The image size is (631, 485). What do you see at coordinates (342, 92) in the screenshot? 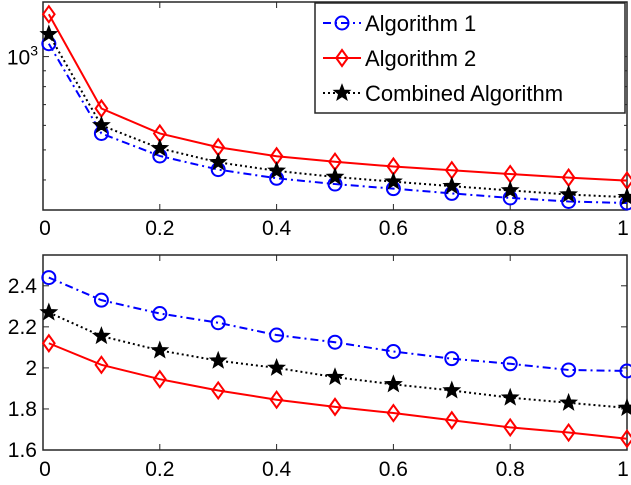
I see `legend-marker-combined-algorithm` at bounding box center [342, 92].